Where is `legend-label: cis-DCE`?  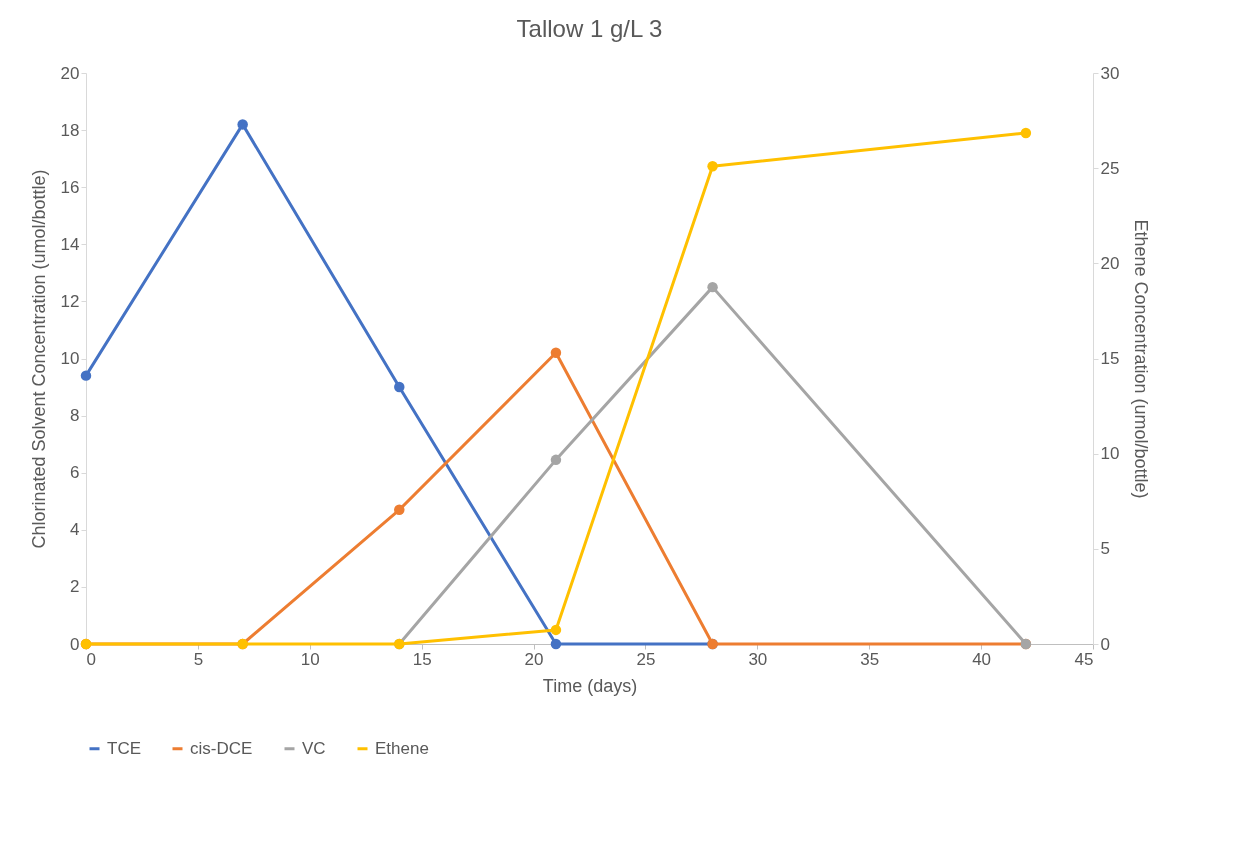 legend-label: cis-DCE is located at coordinates (221, 748).